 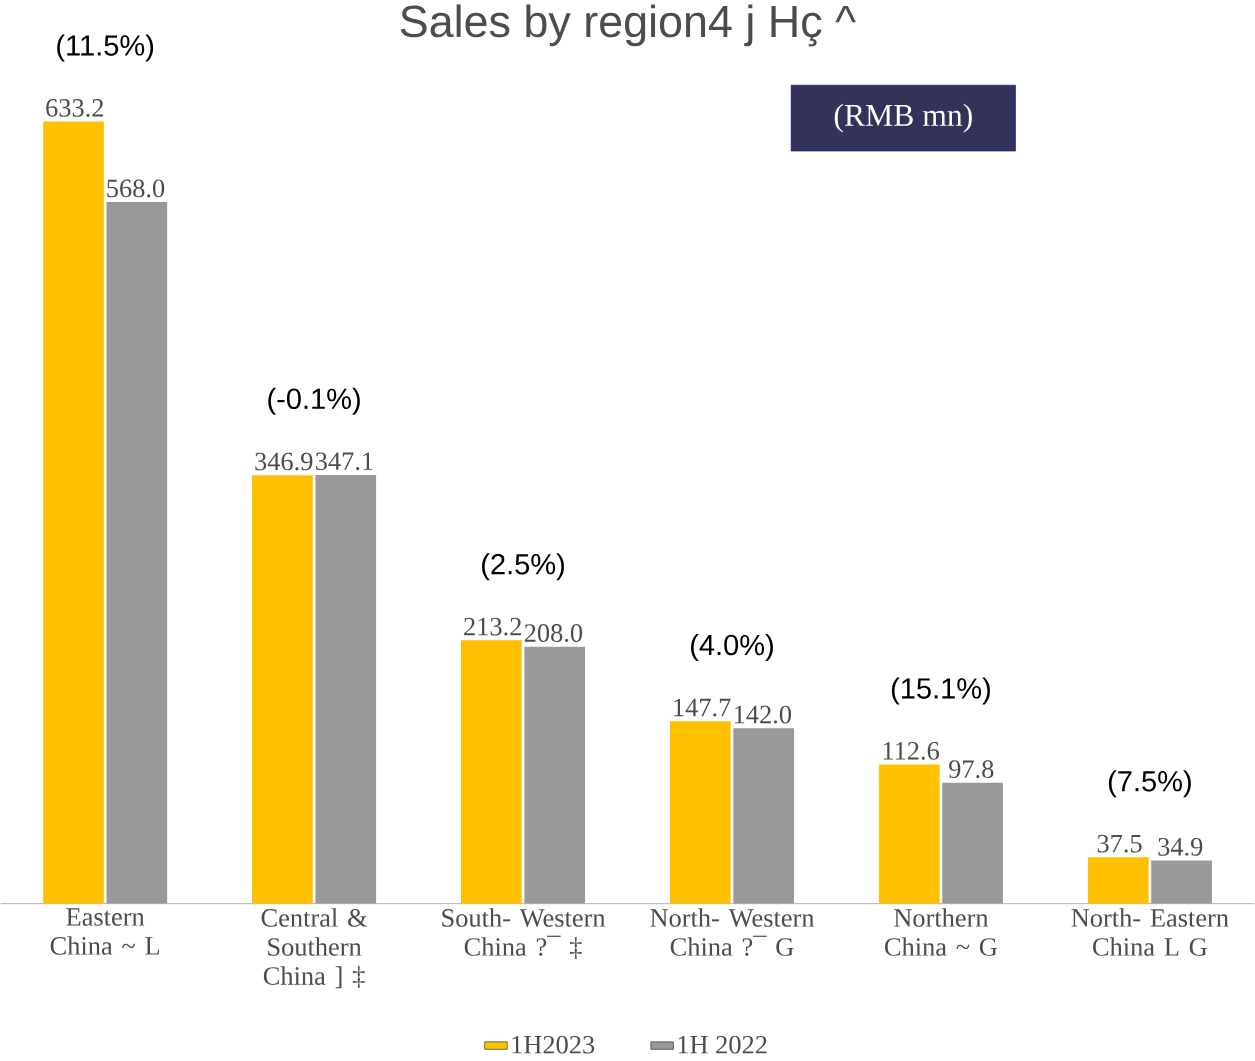 What do you see at coordinates (1180, 847) in the screenshot?
I see `data-label: 34.9` at bounding box center [1180, 847].